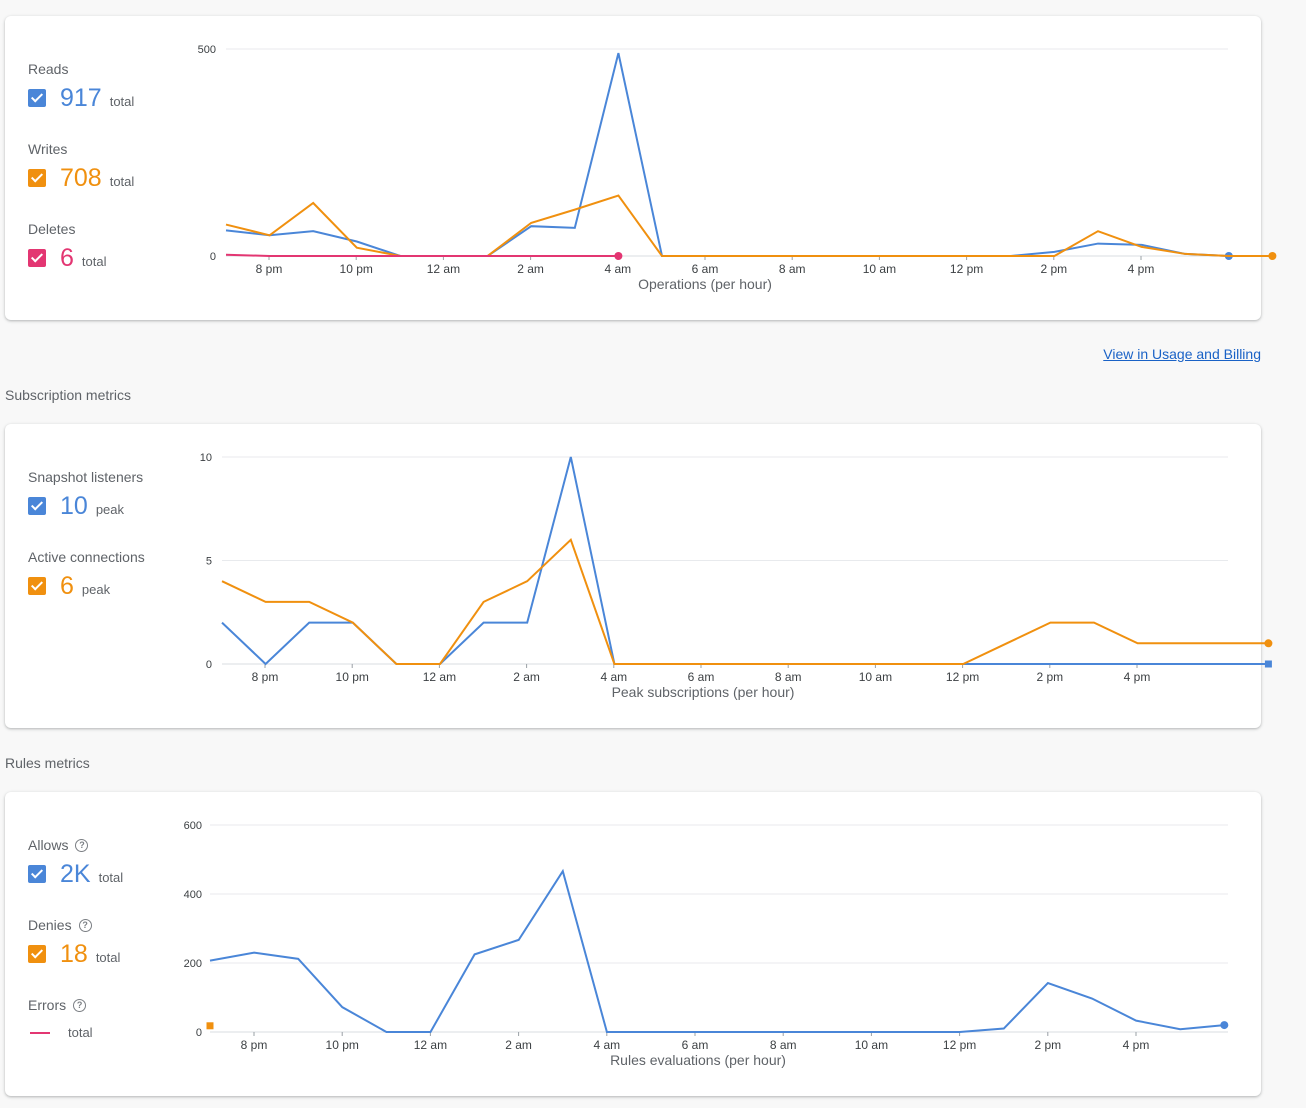 This screenshot has width=1306, height=1108. Describe the element at coordinates (37, 586) in the screenshot. I see `active-connections-checkbox` at that location.